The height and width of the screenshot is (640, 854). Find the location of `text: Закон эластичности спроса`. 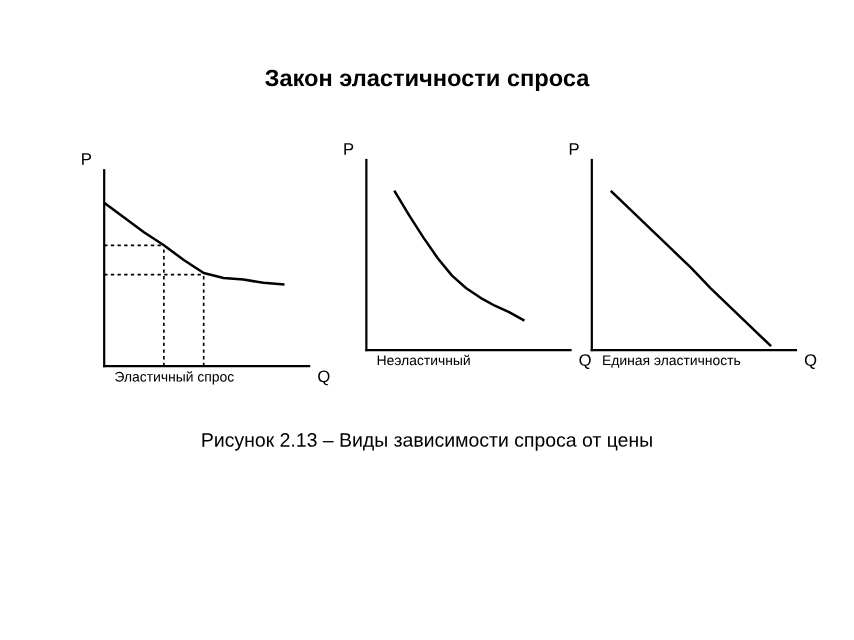

text: Закон эластичности спроса is located at coordinates (427, 80).